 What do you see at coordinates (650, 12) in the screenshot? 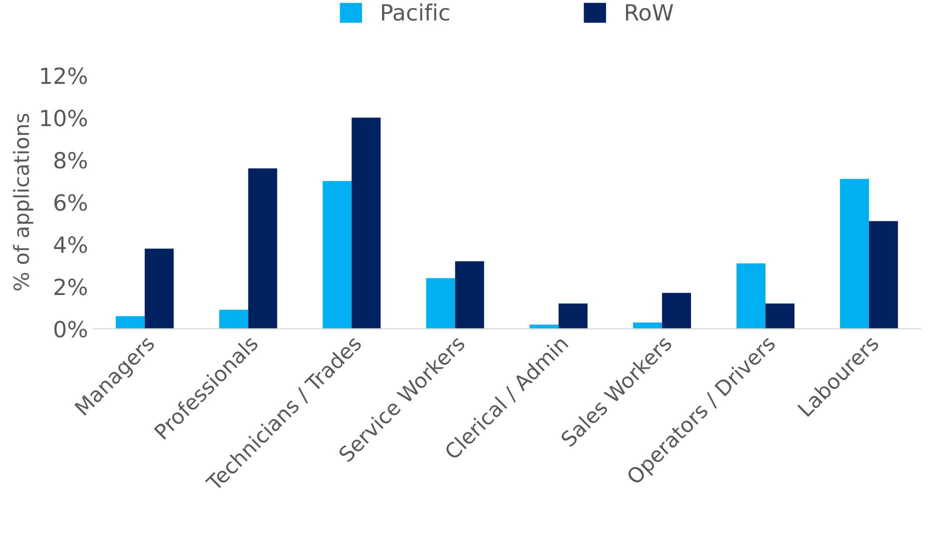
I see `legend-label: RoW` at bounding box center [650, 12].